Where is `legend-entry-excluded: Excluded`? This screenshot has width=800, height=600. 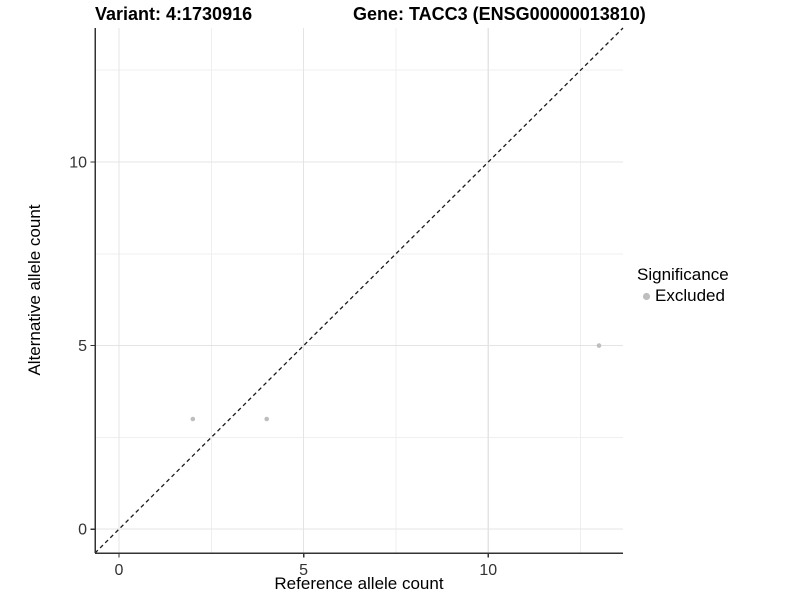
legend-entry-excluded: Excluded is located at coordinates (685, 296).